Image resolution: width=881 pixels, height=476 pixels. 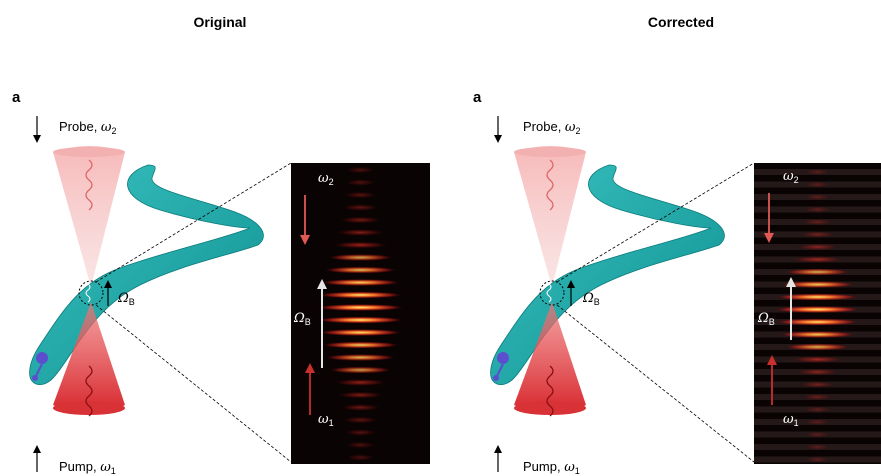 I want to click on probe-label: Probe, ω2, so click(x=552, y=127).